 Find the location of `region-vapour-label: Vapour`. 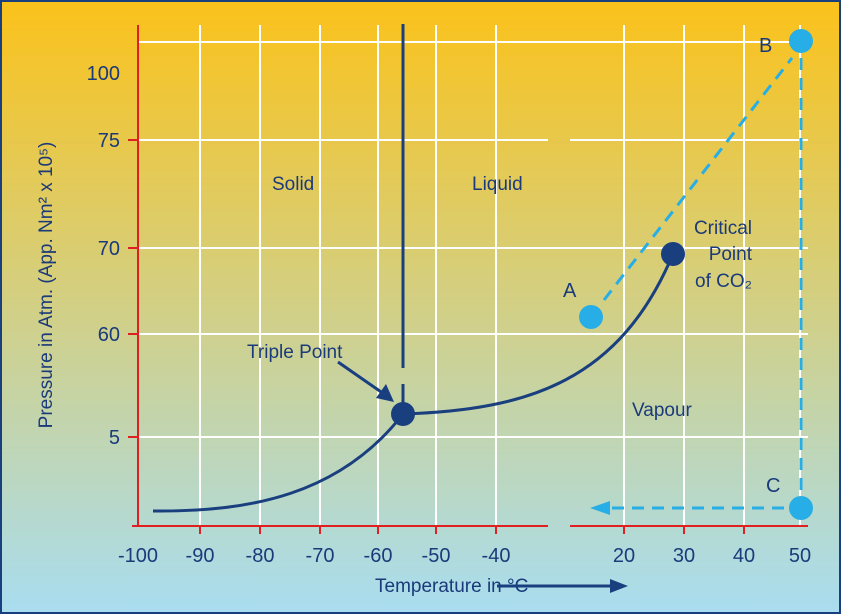

region-vapour-label: Vapour is located at coordinates (662, 410).